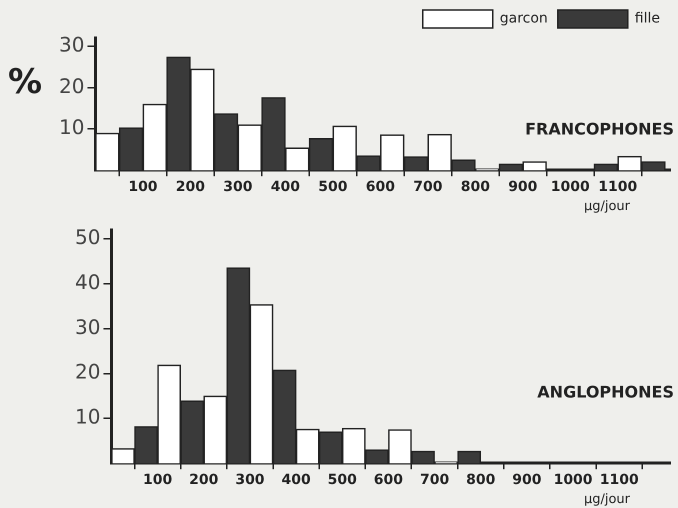 This screenshot has height=508, width=678. Describe the element at coordinates (87, 237) in the screenshot. I see `y-tick-label: 50` at that location.